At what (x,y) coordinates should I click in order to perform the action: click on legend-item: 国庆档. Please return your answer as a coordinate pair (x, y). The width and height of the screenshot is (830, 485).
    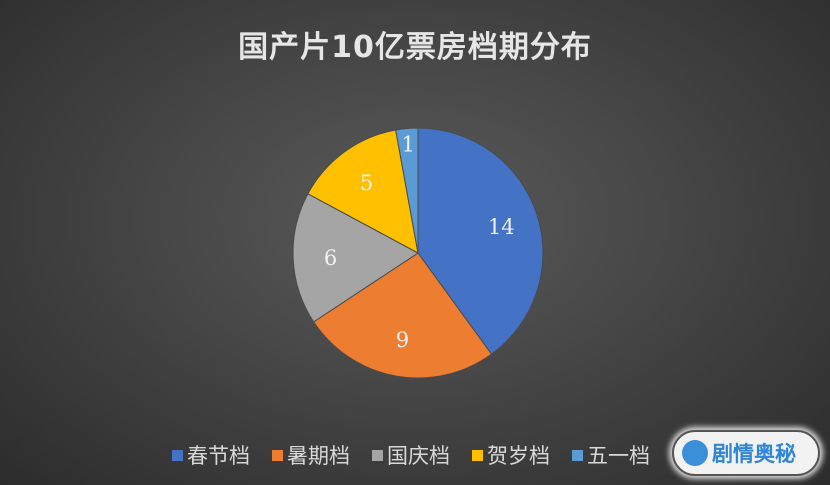
    Looking at the image, I should click on (411, 455).